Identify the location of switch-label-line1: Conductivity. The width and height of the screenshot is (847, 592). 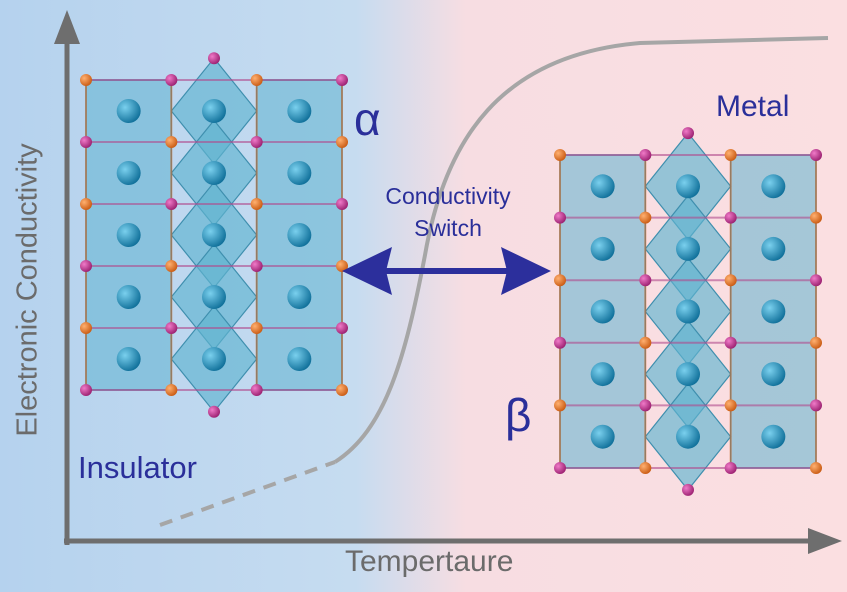
(448, 196).